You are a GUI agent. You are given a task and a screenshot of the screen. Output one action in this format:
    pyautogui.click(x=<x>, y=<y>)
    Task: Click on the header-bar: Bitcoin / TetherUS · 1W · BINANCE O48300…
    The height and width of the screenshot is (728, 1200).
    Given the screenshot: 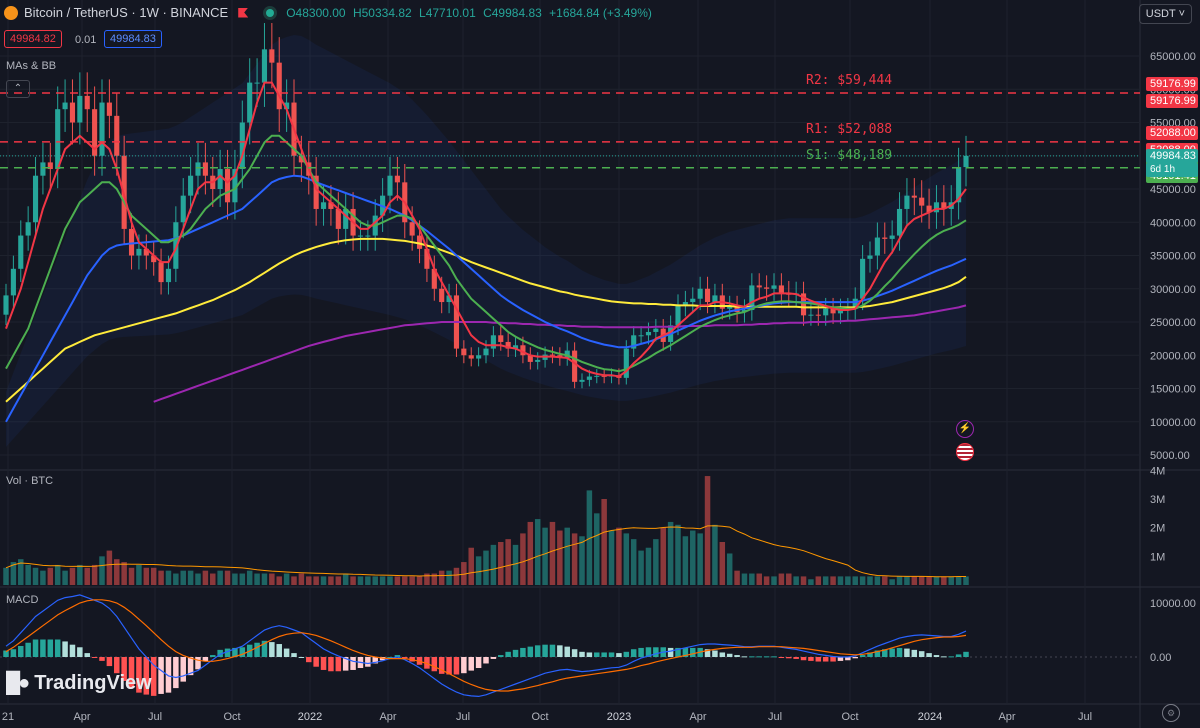 What is the action you would take?
    pyautogui.click(x=328, y=12)
    